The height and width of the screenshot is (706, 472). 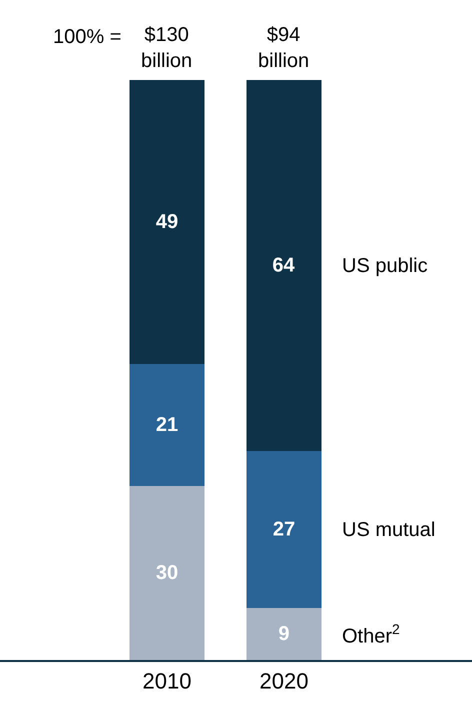 I want to click on series-label: US public, so click(x=385, y=266).